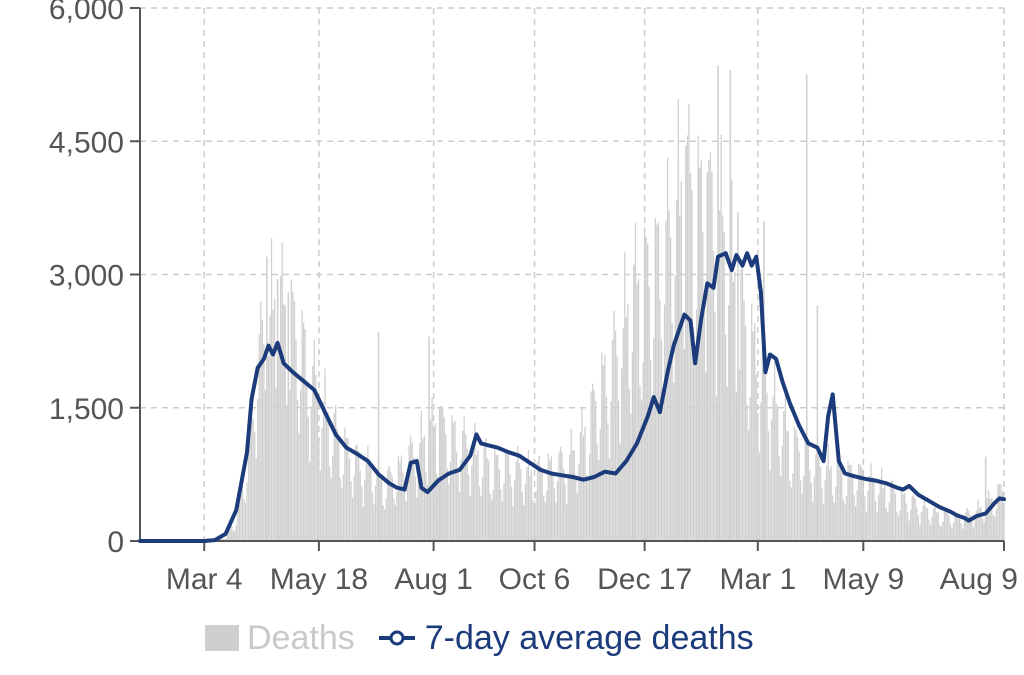 Image resolution: width=1024 pixels, height=675 pixels. I want to click on legend: Deaths 7-day average deaths, so click(479, 638).